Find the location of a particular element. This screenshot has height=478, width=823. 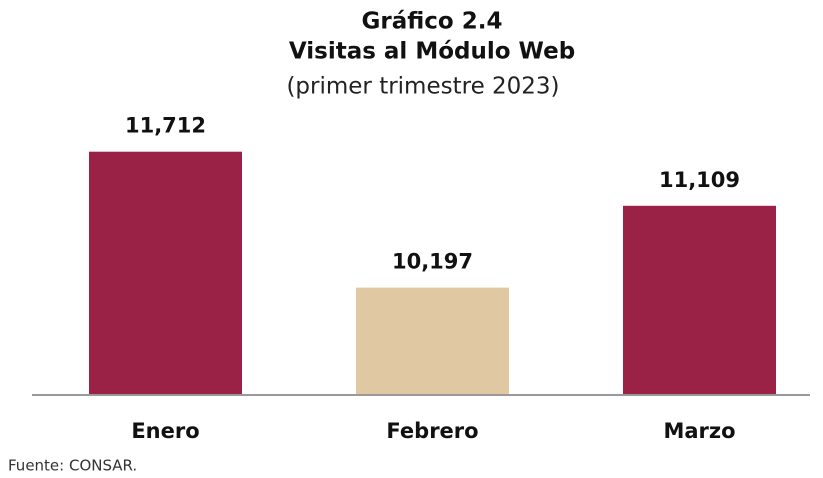

chart-subtitle: (primer trimestre 2023) is located at coordinates (422, 87).